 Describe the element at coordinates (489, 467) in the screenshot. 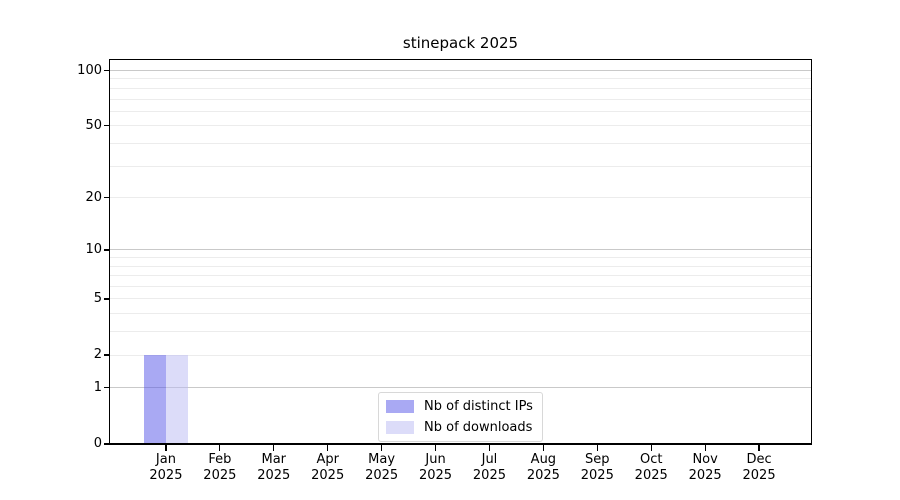

I see `x-tick-label: Jul 2025` at that location.